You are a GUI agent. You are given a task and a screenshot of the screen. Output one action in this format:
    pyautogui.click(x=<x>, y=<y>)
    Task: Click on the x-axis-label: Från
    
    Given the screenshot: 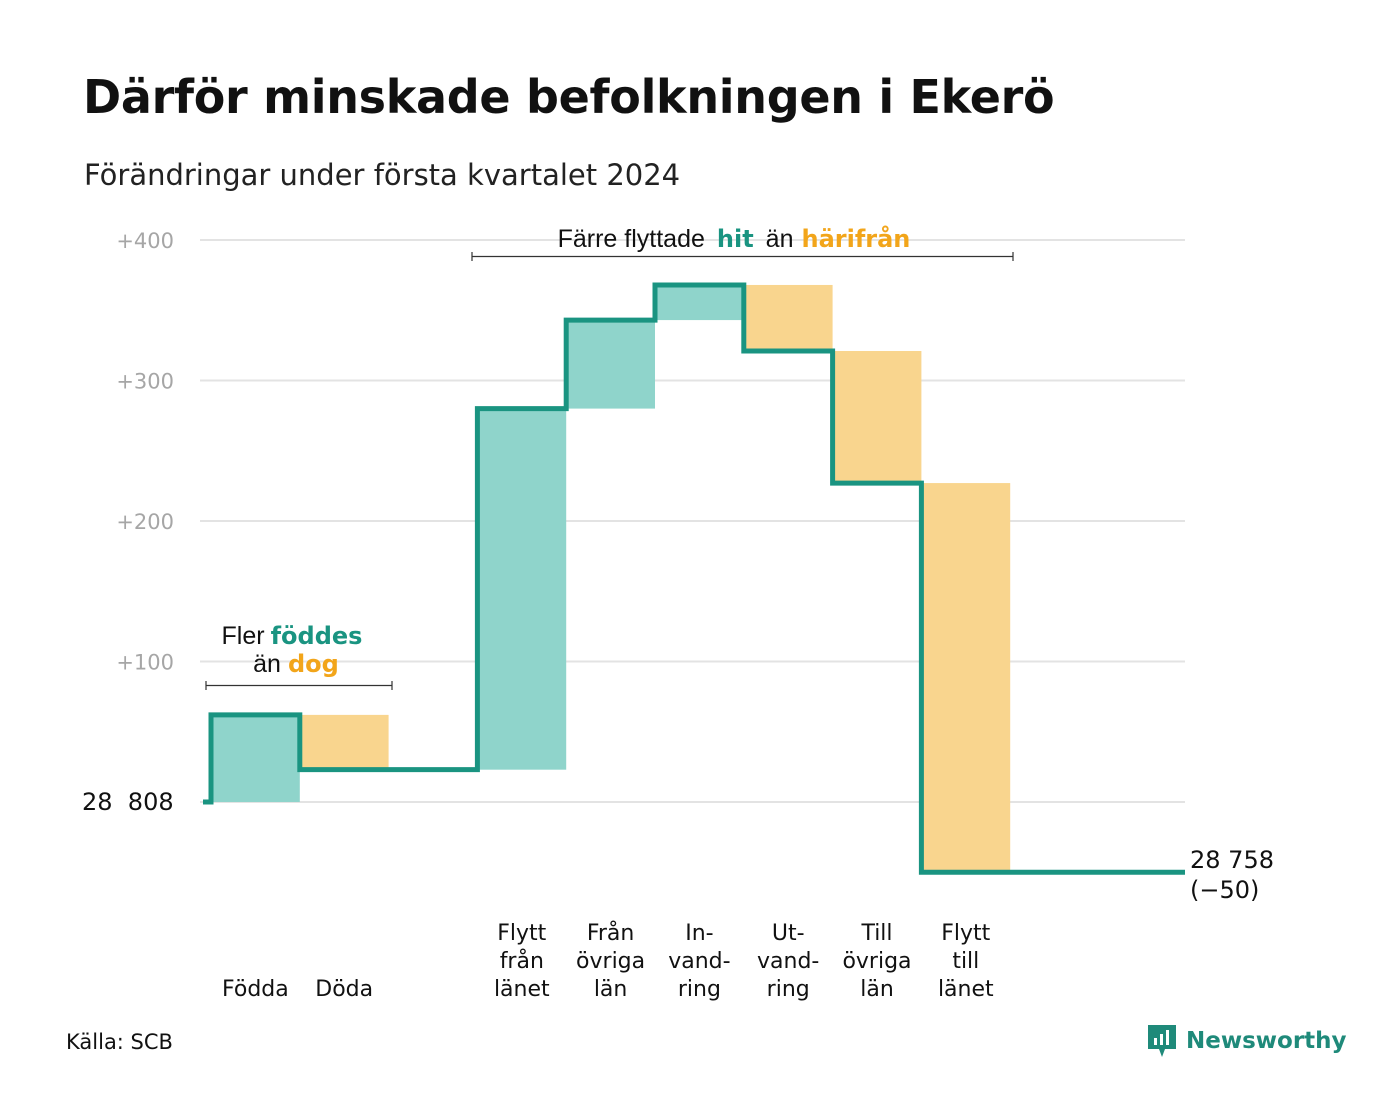 What is the action you would take?
    pyautogui.click(x=611, y=933)
    